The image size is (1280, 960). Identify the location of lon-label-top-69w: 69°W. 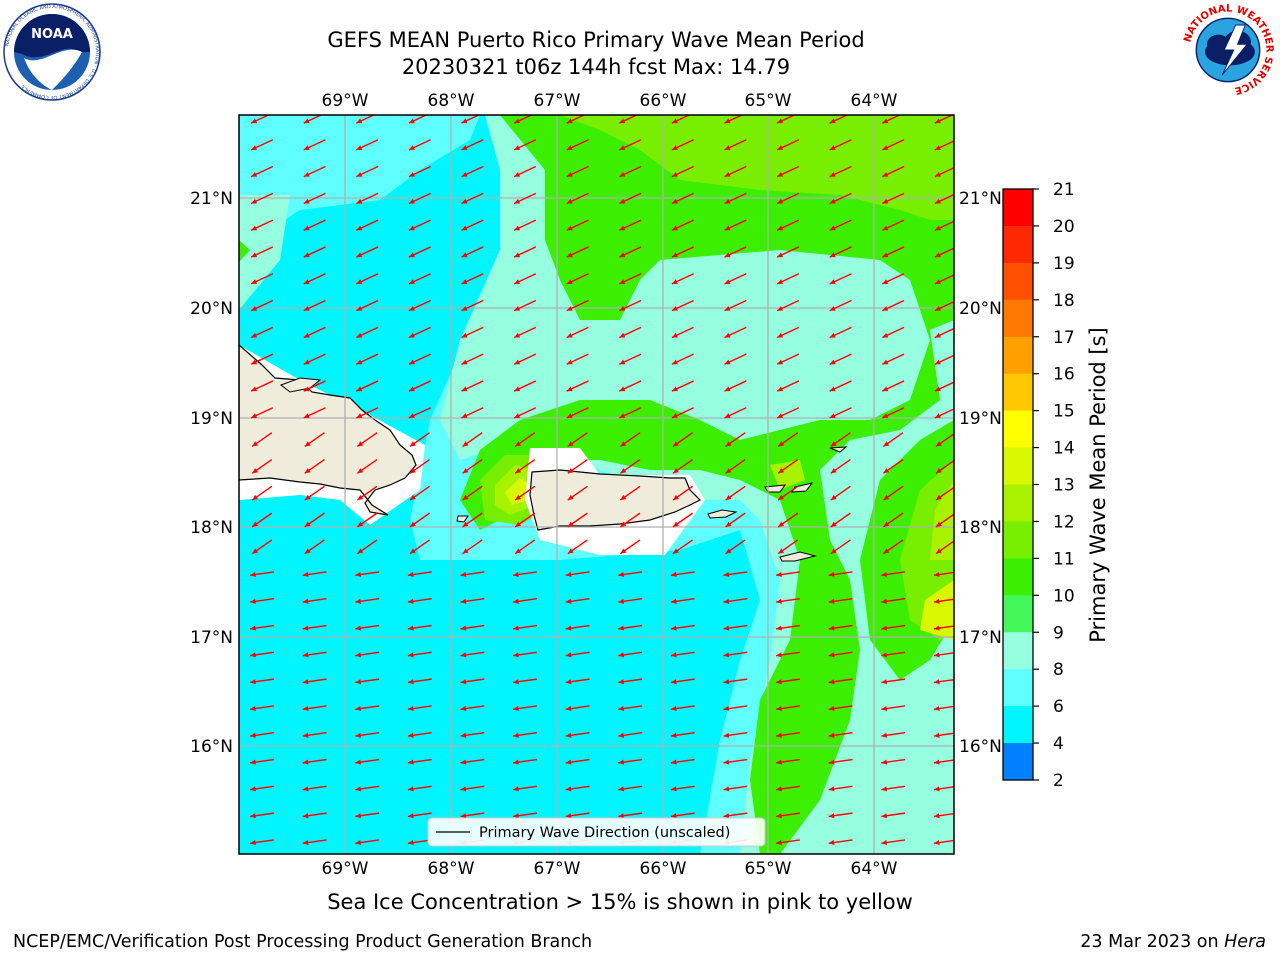
(345, 101).